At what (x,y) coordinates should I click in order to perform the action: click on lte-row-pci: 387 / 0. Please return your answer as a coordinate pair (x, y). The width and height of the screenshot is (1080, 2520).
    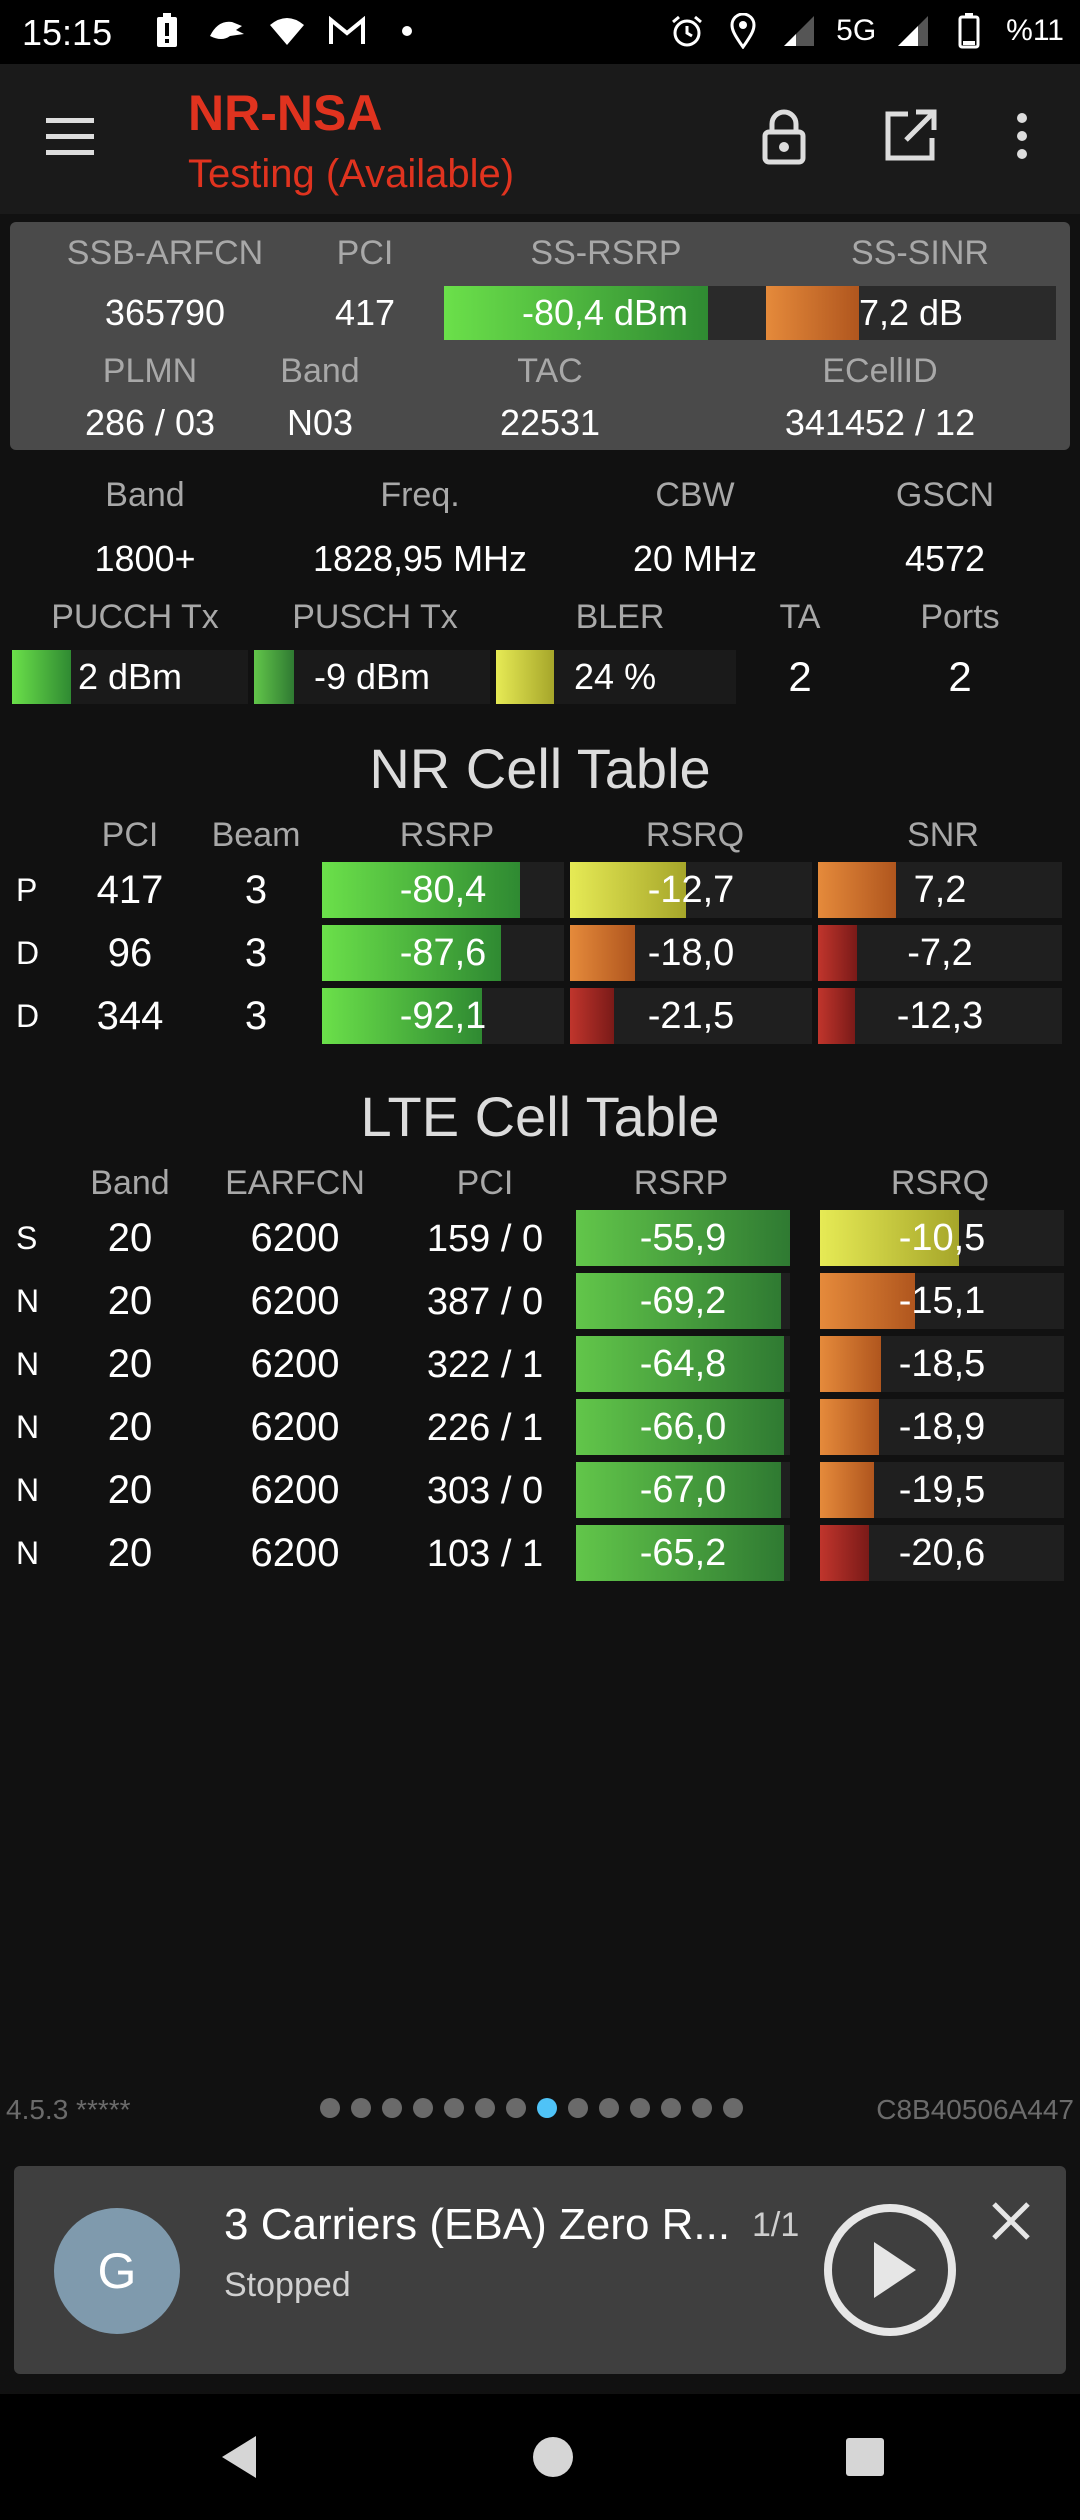
    Looking at the image, I should click on (485, 1302).